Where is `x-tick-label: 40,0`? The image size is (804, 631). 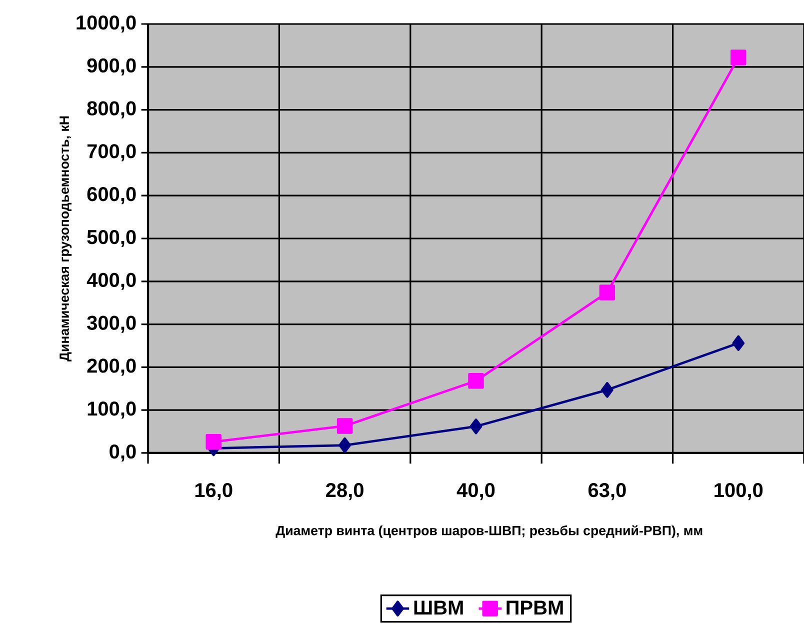
x-tick-label: 40,0 is located at coordinates (475, 491).